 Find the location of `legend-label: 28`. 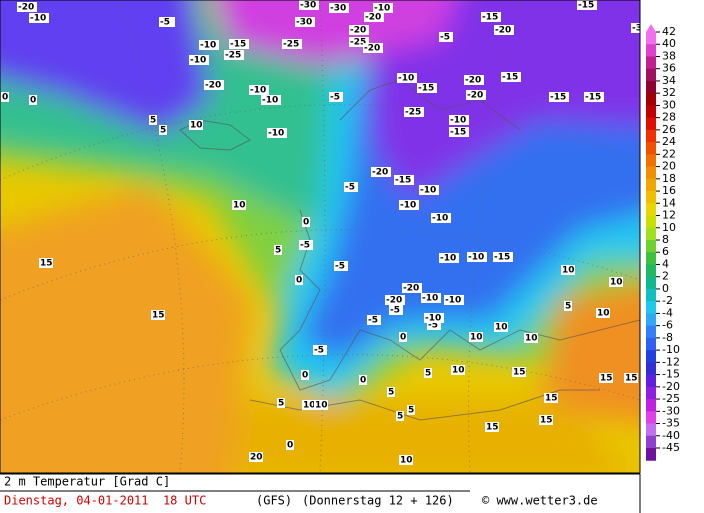

legend-label: 28 is located at coordinates (669, 117).